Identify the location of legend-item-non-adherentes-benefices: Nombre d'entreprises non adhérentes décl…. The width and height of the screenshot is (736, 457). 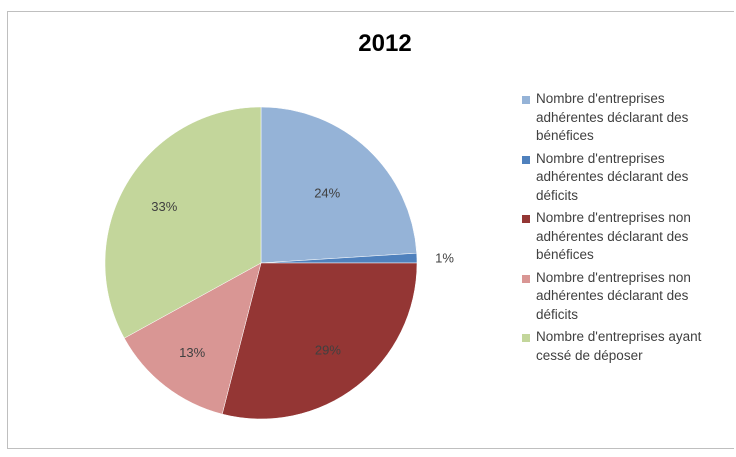
(625, 237).